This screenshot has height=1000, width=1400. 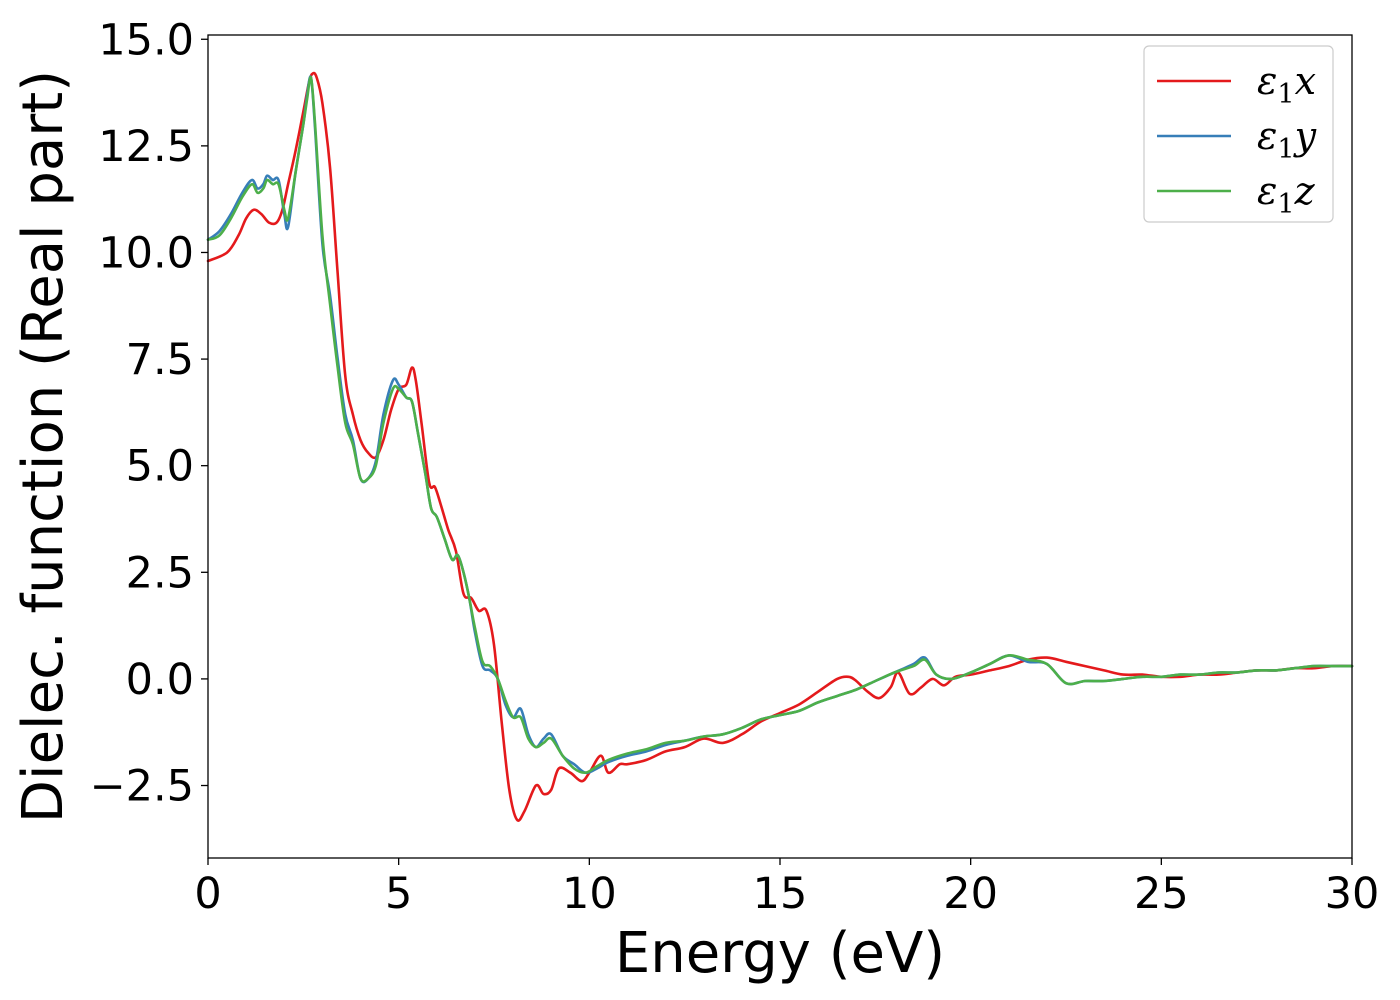 What do you see at coordinates (207, 894) in the screenshot?
I see `x-tick-label: 0` at bounding box center [207, 894].